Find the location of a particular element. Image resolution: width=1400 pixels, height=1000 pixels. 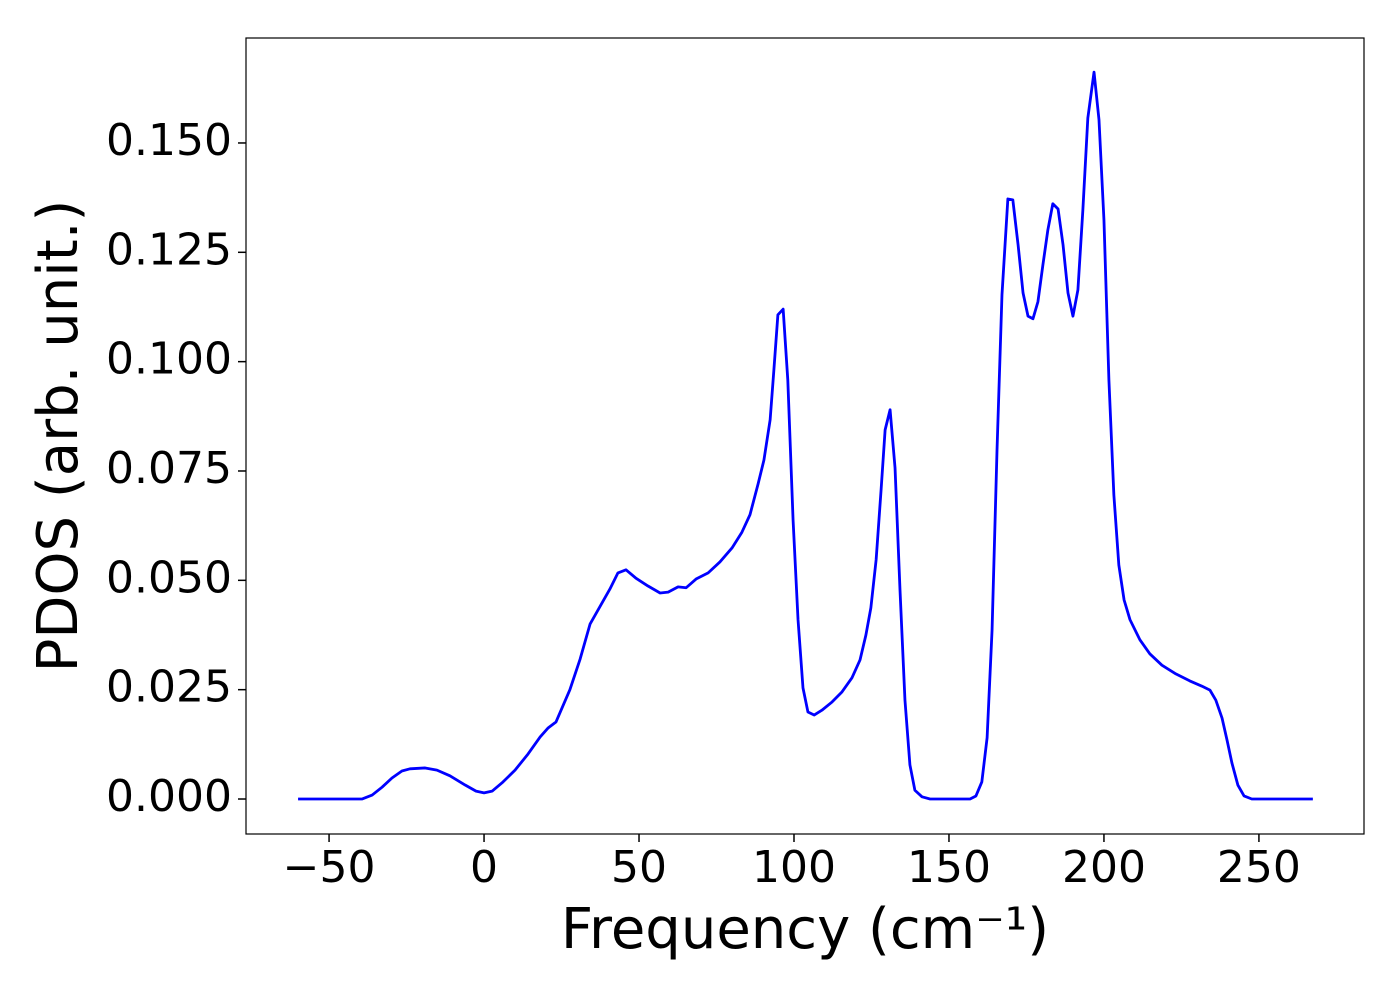

x-tick-label: 50 is located at coordinates (639, 867).